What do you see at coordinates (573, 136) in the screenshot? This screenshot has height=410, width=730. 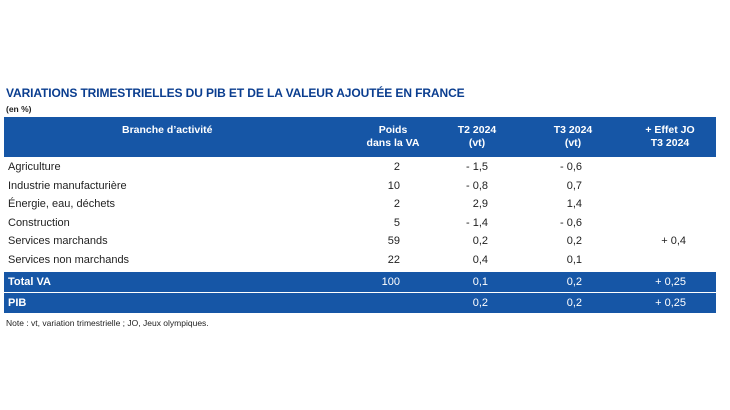 I see `header-t3: T3 2024 (vt)` at bounding box center [573, 136].